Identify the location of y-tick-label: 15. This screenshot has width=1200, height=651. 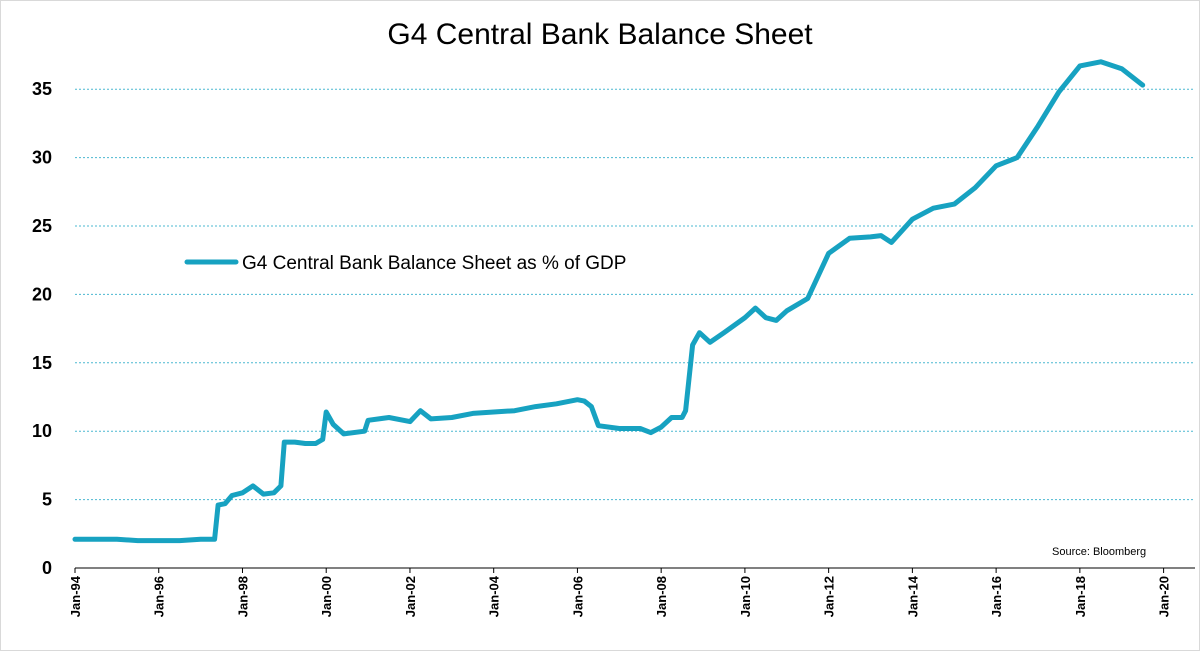
(42, 363).